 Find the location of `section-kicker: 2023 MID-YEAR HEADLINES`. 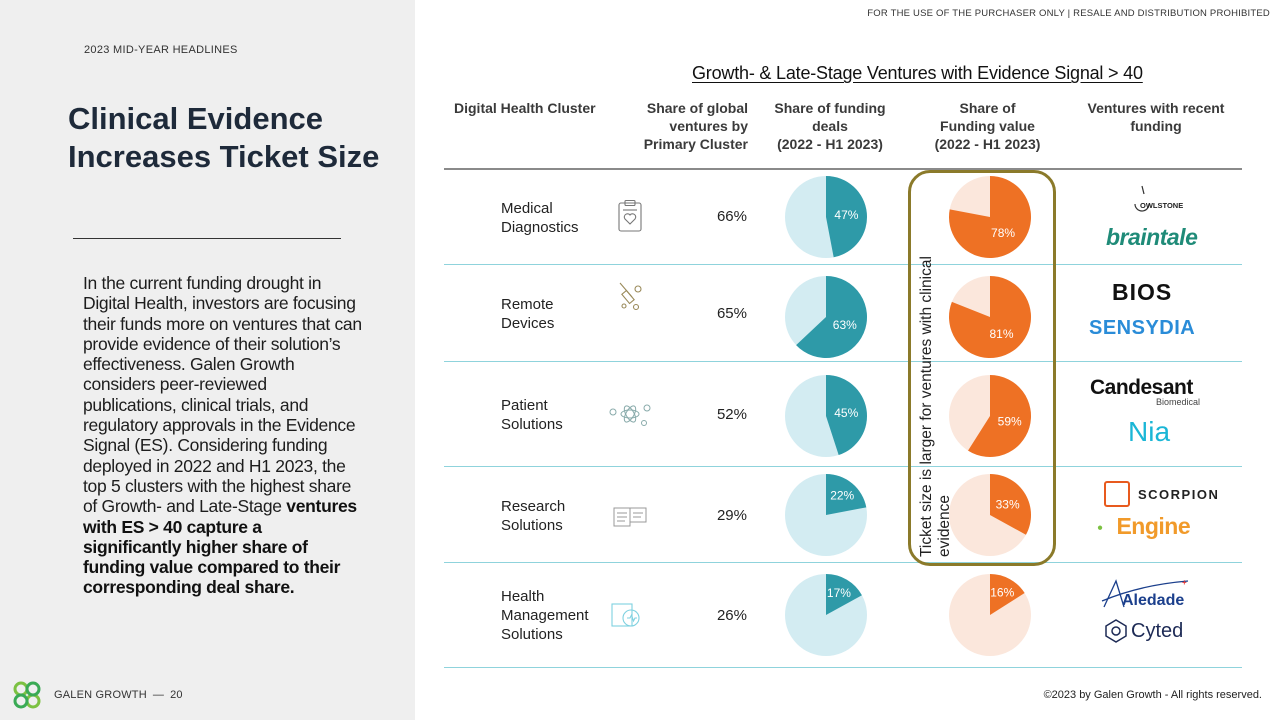

section-kicker: 2023 MID-YEAR HEADLINES is located at coordinates (161, 50).